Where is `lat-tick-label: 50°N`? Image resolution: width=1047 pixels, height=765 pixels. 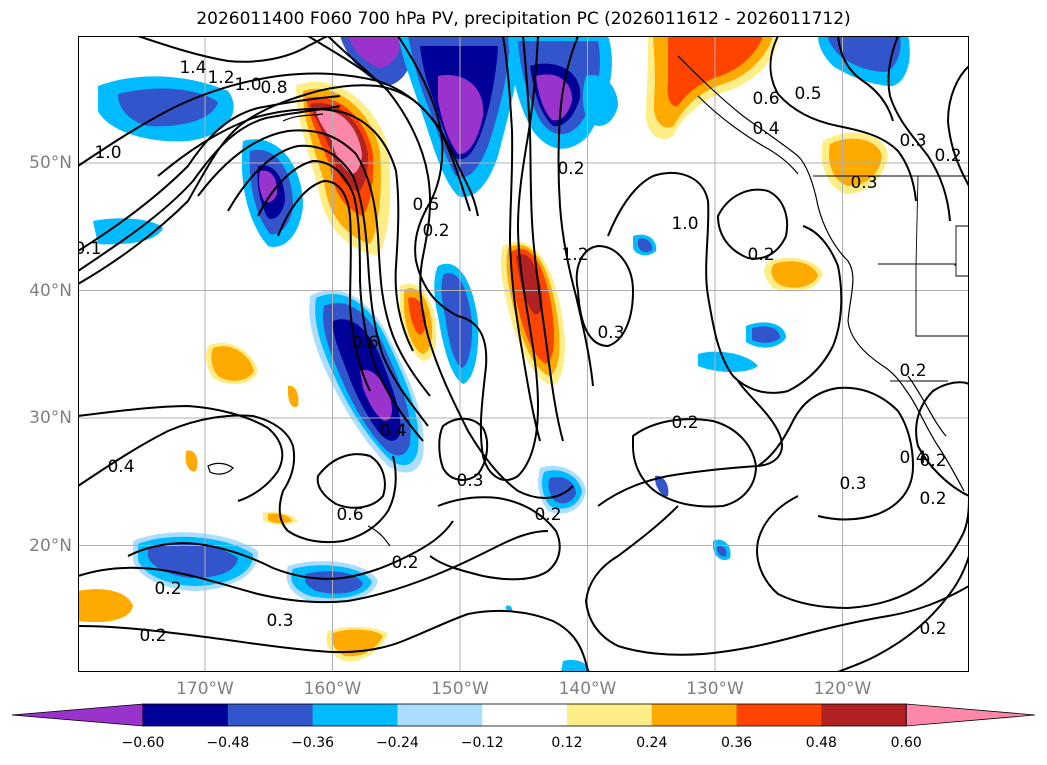
lat-tick-label: 50°N is located at coordinates (50, 163).